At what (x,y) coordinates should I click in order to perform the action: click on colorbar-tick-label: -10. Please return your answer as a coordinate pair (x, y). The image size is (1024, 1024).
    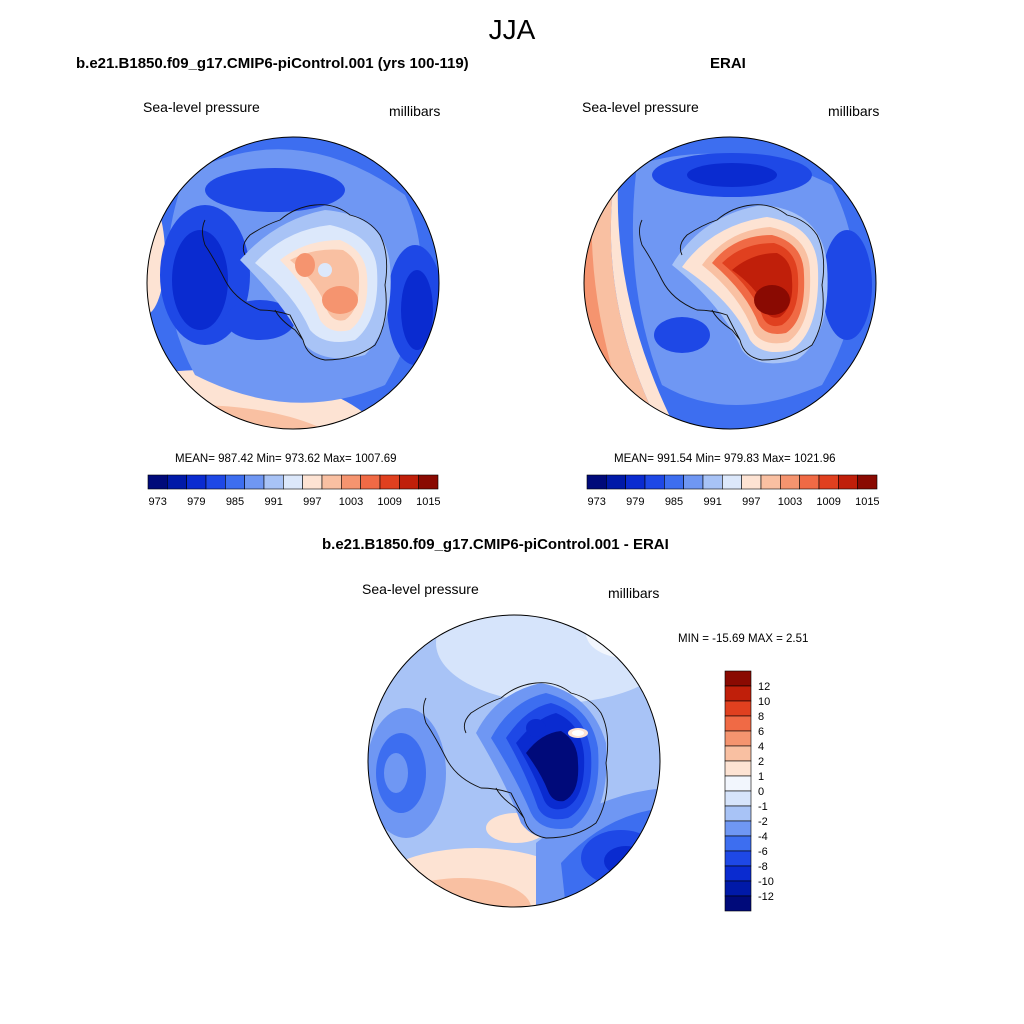
    Looking at the image, I should click on (766, 882).